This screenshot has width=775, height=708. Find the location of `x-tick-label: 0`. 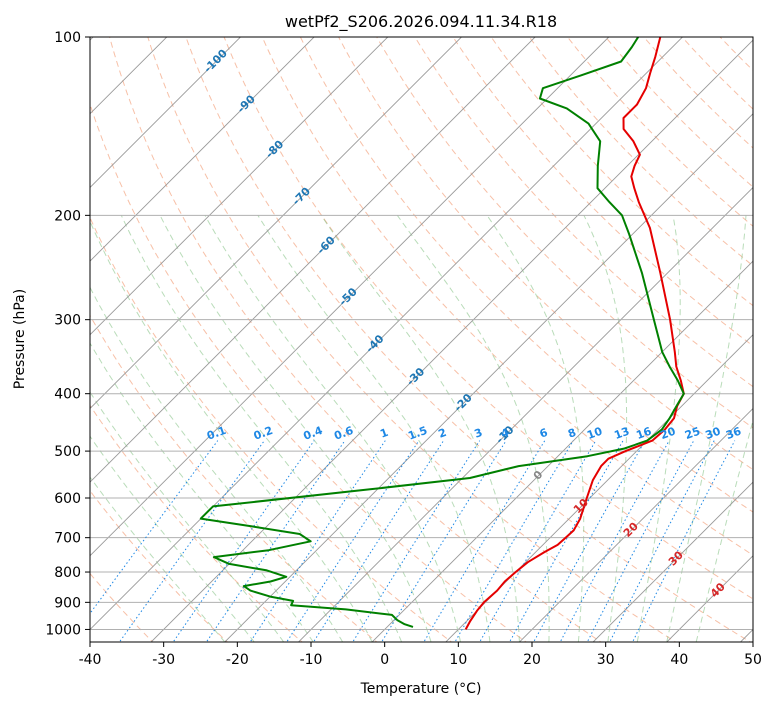

x-tick-label: 0 is located at coordinates (384, 660).